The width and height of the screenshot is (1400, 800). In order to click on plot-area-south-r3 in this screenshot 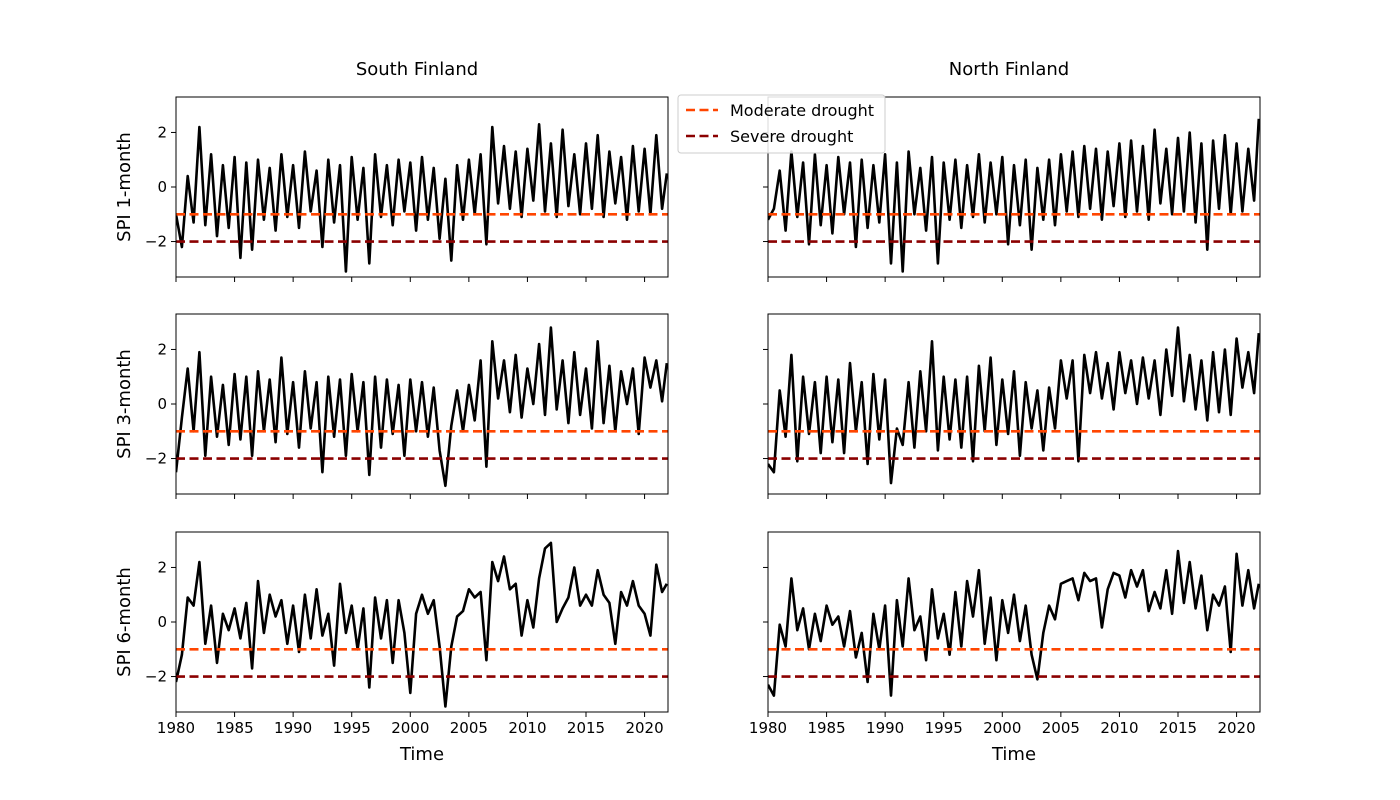, I will do `click(422, 624)`.